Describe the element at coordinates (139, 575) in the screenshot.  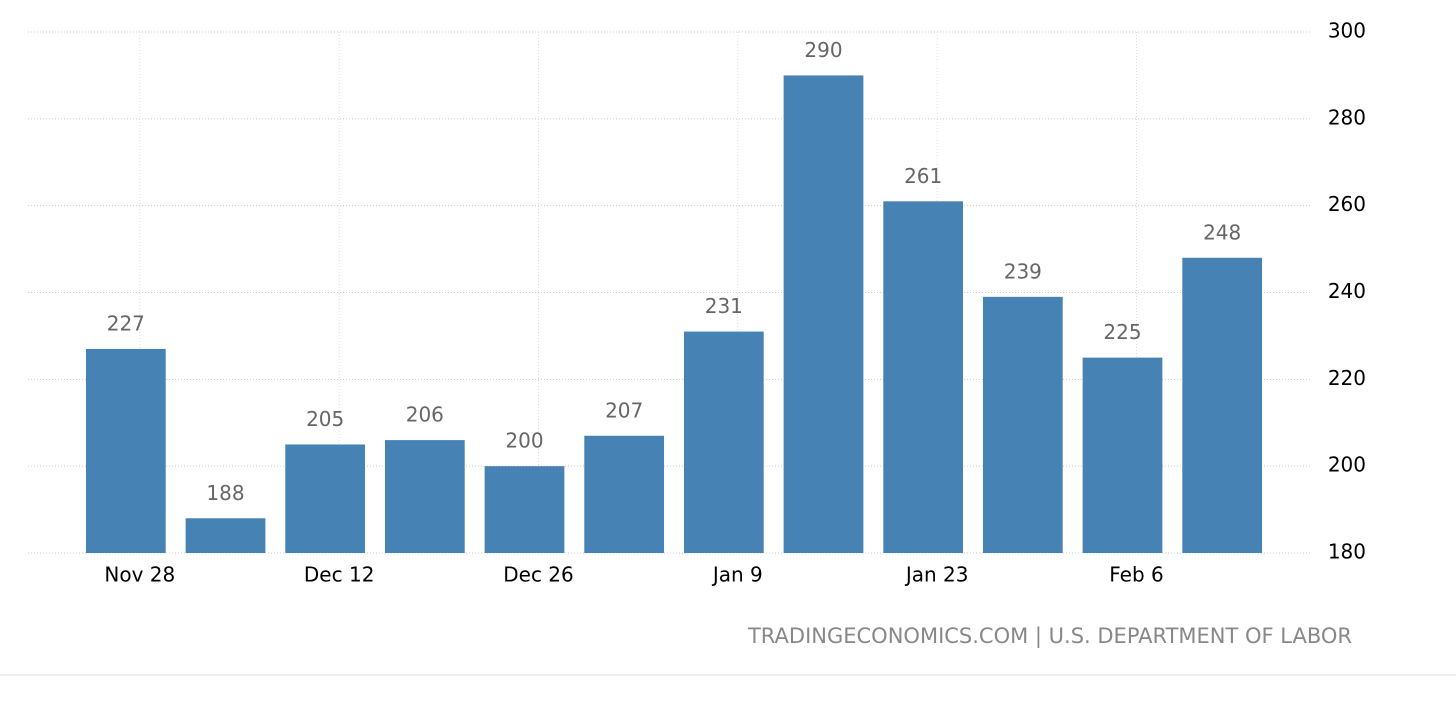
I see `x-tick-label: Nov 28` at that location.